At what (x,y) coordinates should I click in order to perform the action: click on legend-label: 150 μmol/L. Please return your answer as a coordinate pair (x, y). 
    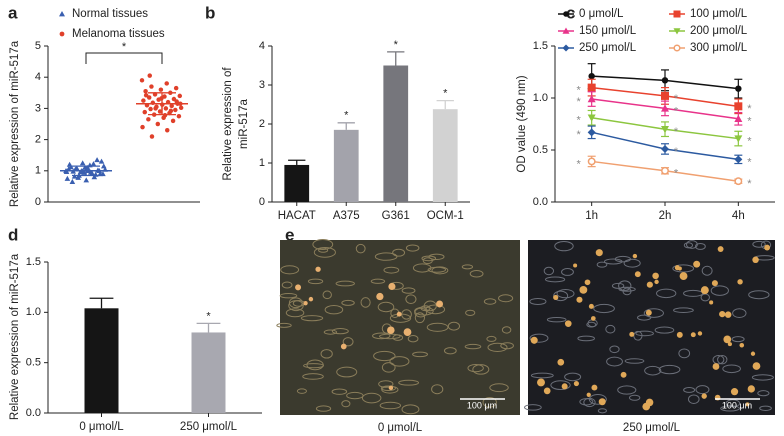
    Looking at the image, I should click on (608, 31).